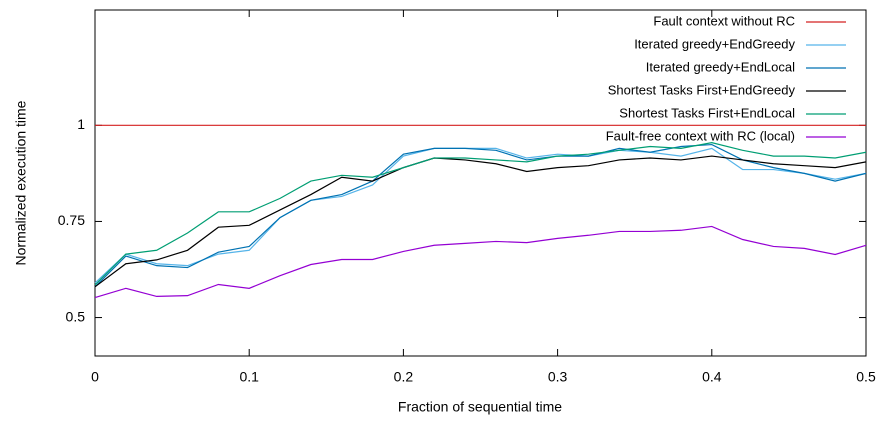  I want to click on y-tick-label: 1, so click(81, 124).